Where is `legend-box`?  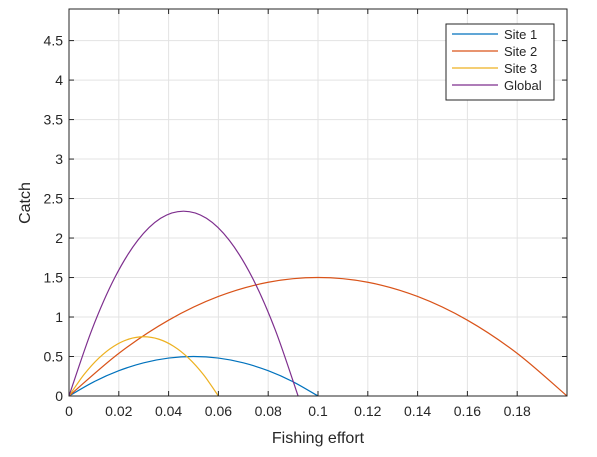 legend-box is located at coordinates (500, 62).